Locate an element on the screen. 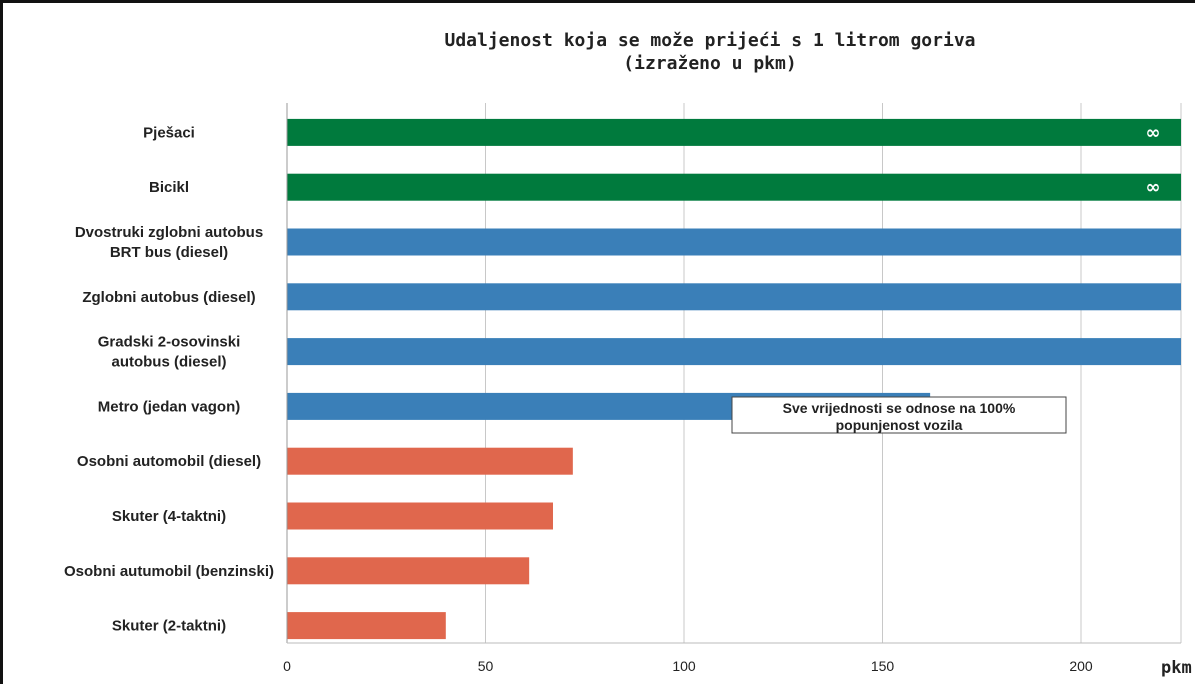 This screenshot has width=1195, height=687. category-label: autobus (diesel) is located at coordinates (168, 362).